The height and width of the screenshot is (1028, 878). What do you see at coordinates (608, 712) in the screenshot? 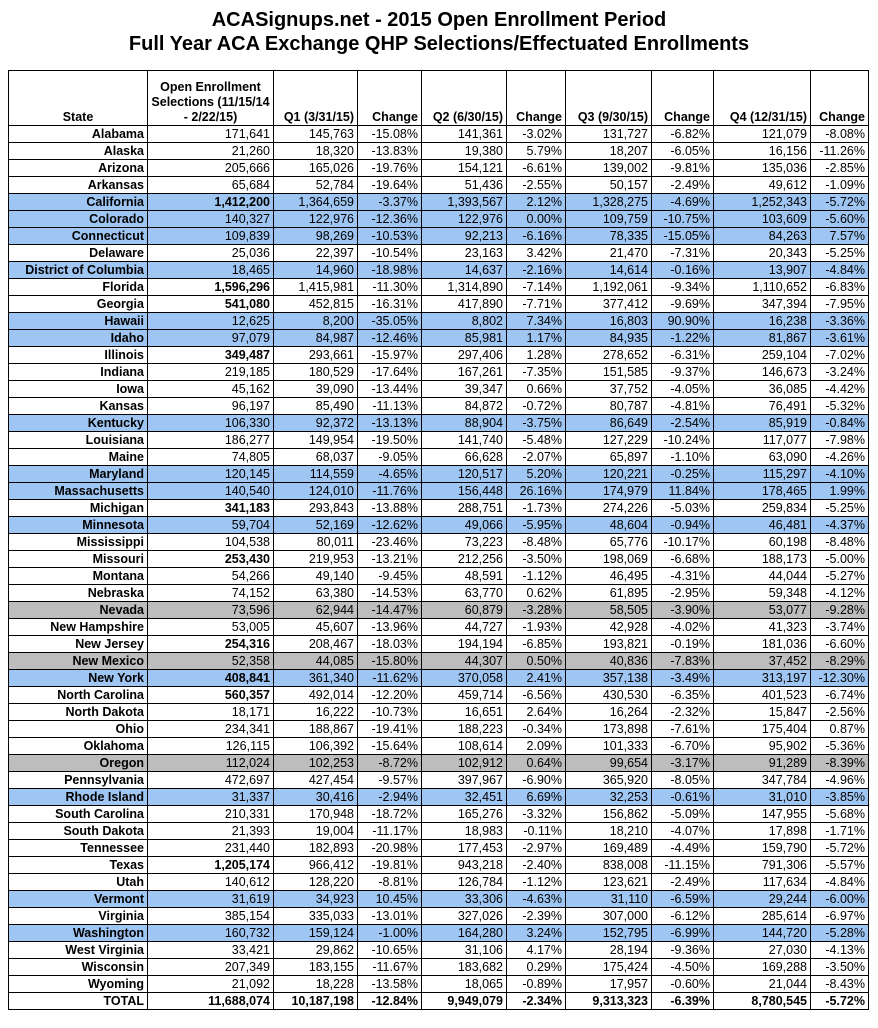
I see `value-cell: 16,264` at bounding box center [608, 712].